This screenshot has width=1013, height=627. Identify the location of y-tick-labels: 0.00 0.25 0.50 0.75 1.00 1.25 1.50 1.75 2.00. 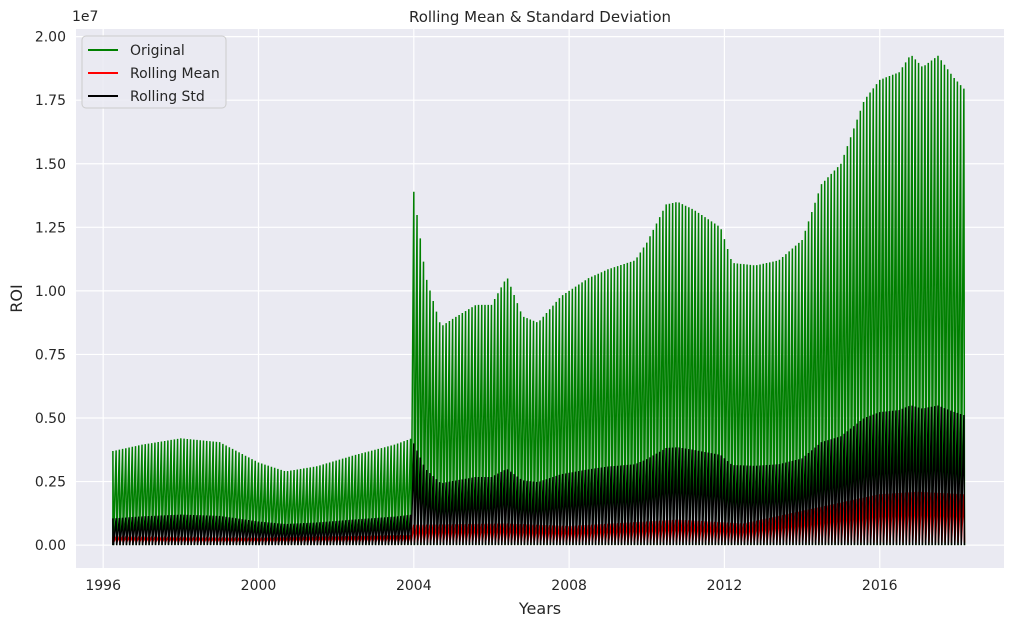
(50, 292).